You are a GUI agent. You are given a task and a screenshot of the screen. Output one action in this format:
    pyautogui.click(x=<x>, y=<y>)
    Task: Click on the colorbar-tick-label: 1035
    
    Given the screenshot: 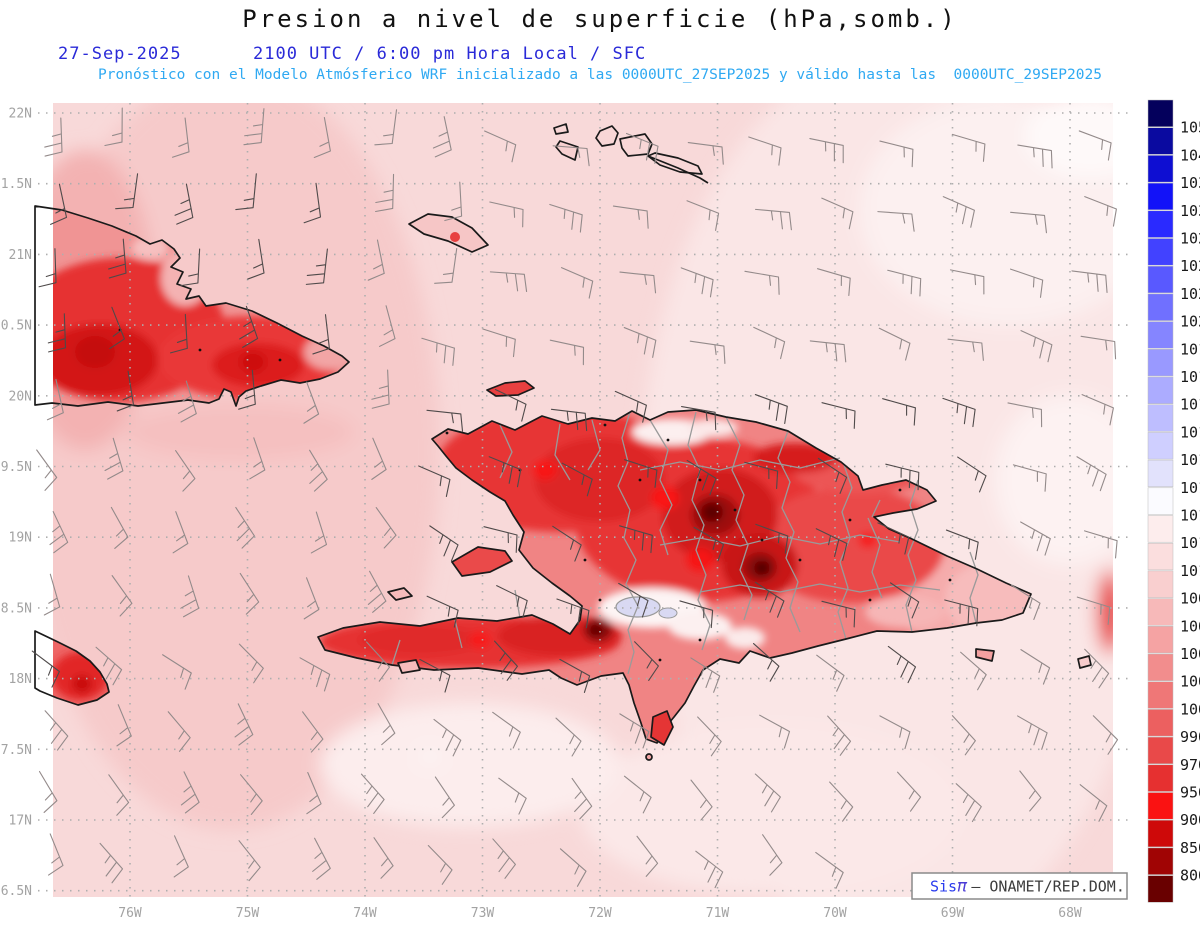 What is the action you would take?
    pyautogui.click(x=1190, y=183)
    